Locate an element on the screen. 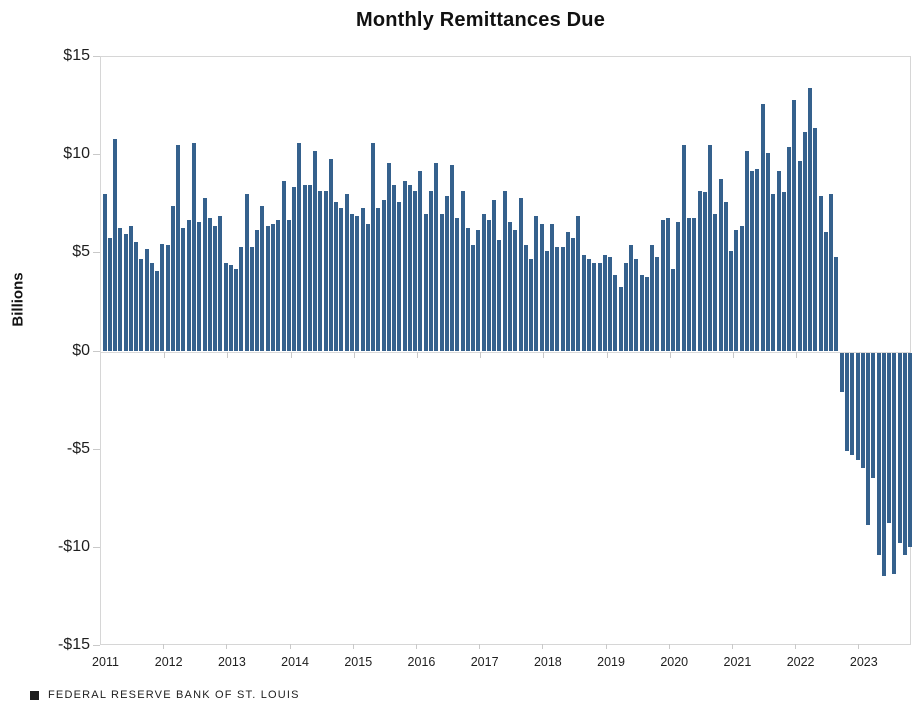 This screenshot has width=921, height=709. x-axis-label: 2016 is located at coordinates (421, 662).